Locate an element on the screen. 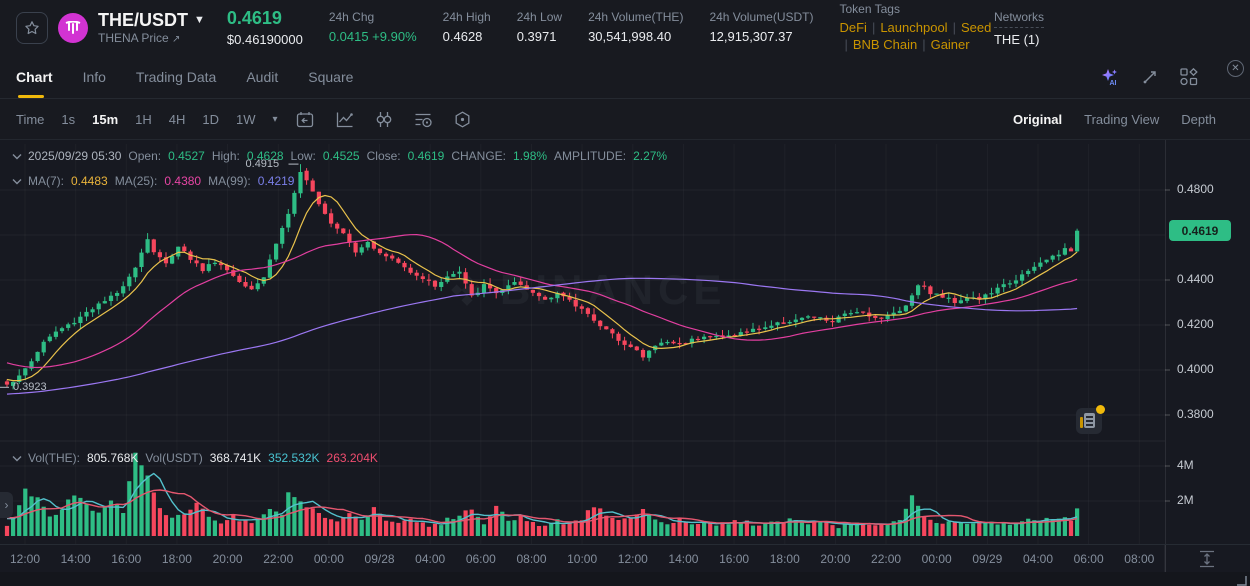 The height and width of the screenshot is (586, 1250). candle-amplitude: 2.27% is located at coordinates (650, 156).